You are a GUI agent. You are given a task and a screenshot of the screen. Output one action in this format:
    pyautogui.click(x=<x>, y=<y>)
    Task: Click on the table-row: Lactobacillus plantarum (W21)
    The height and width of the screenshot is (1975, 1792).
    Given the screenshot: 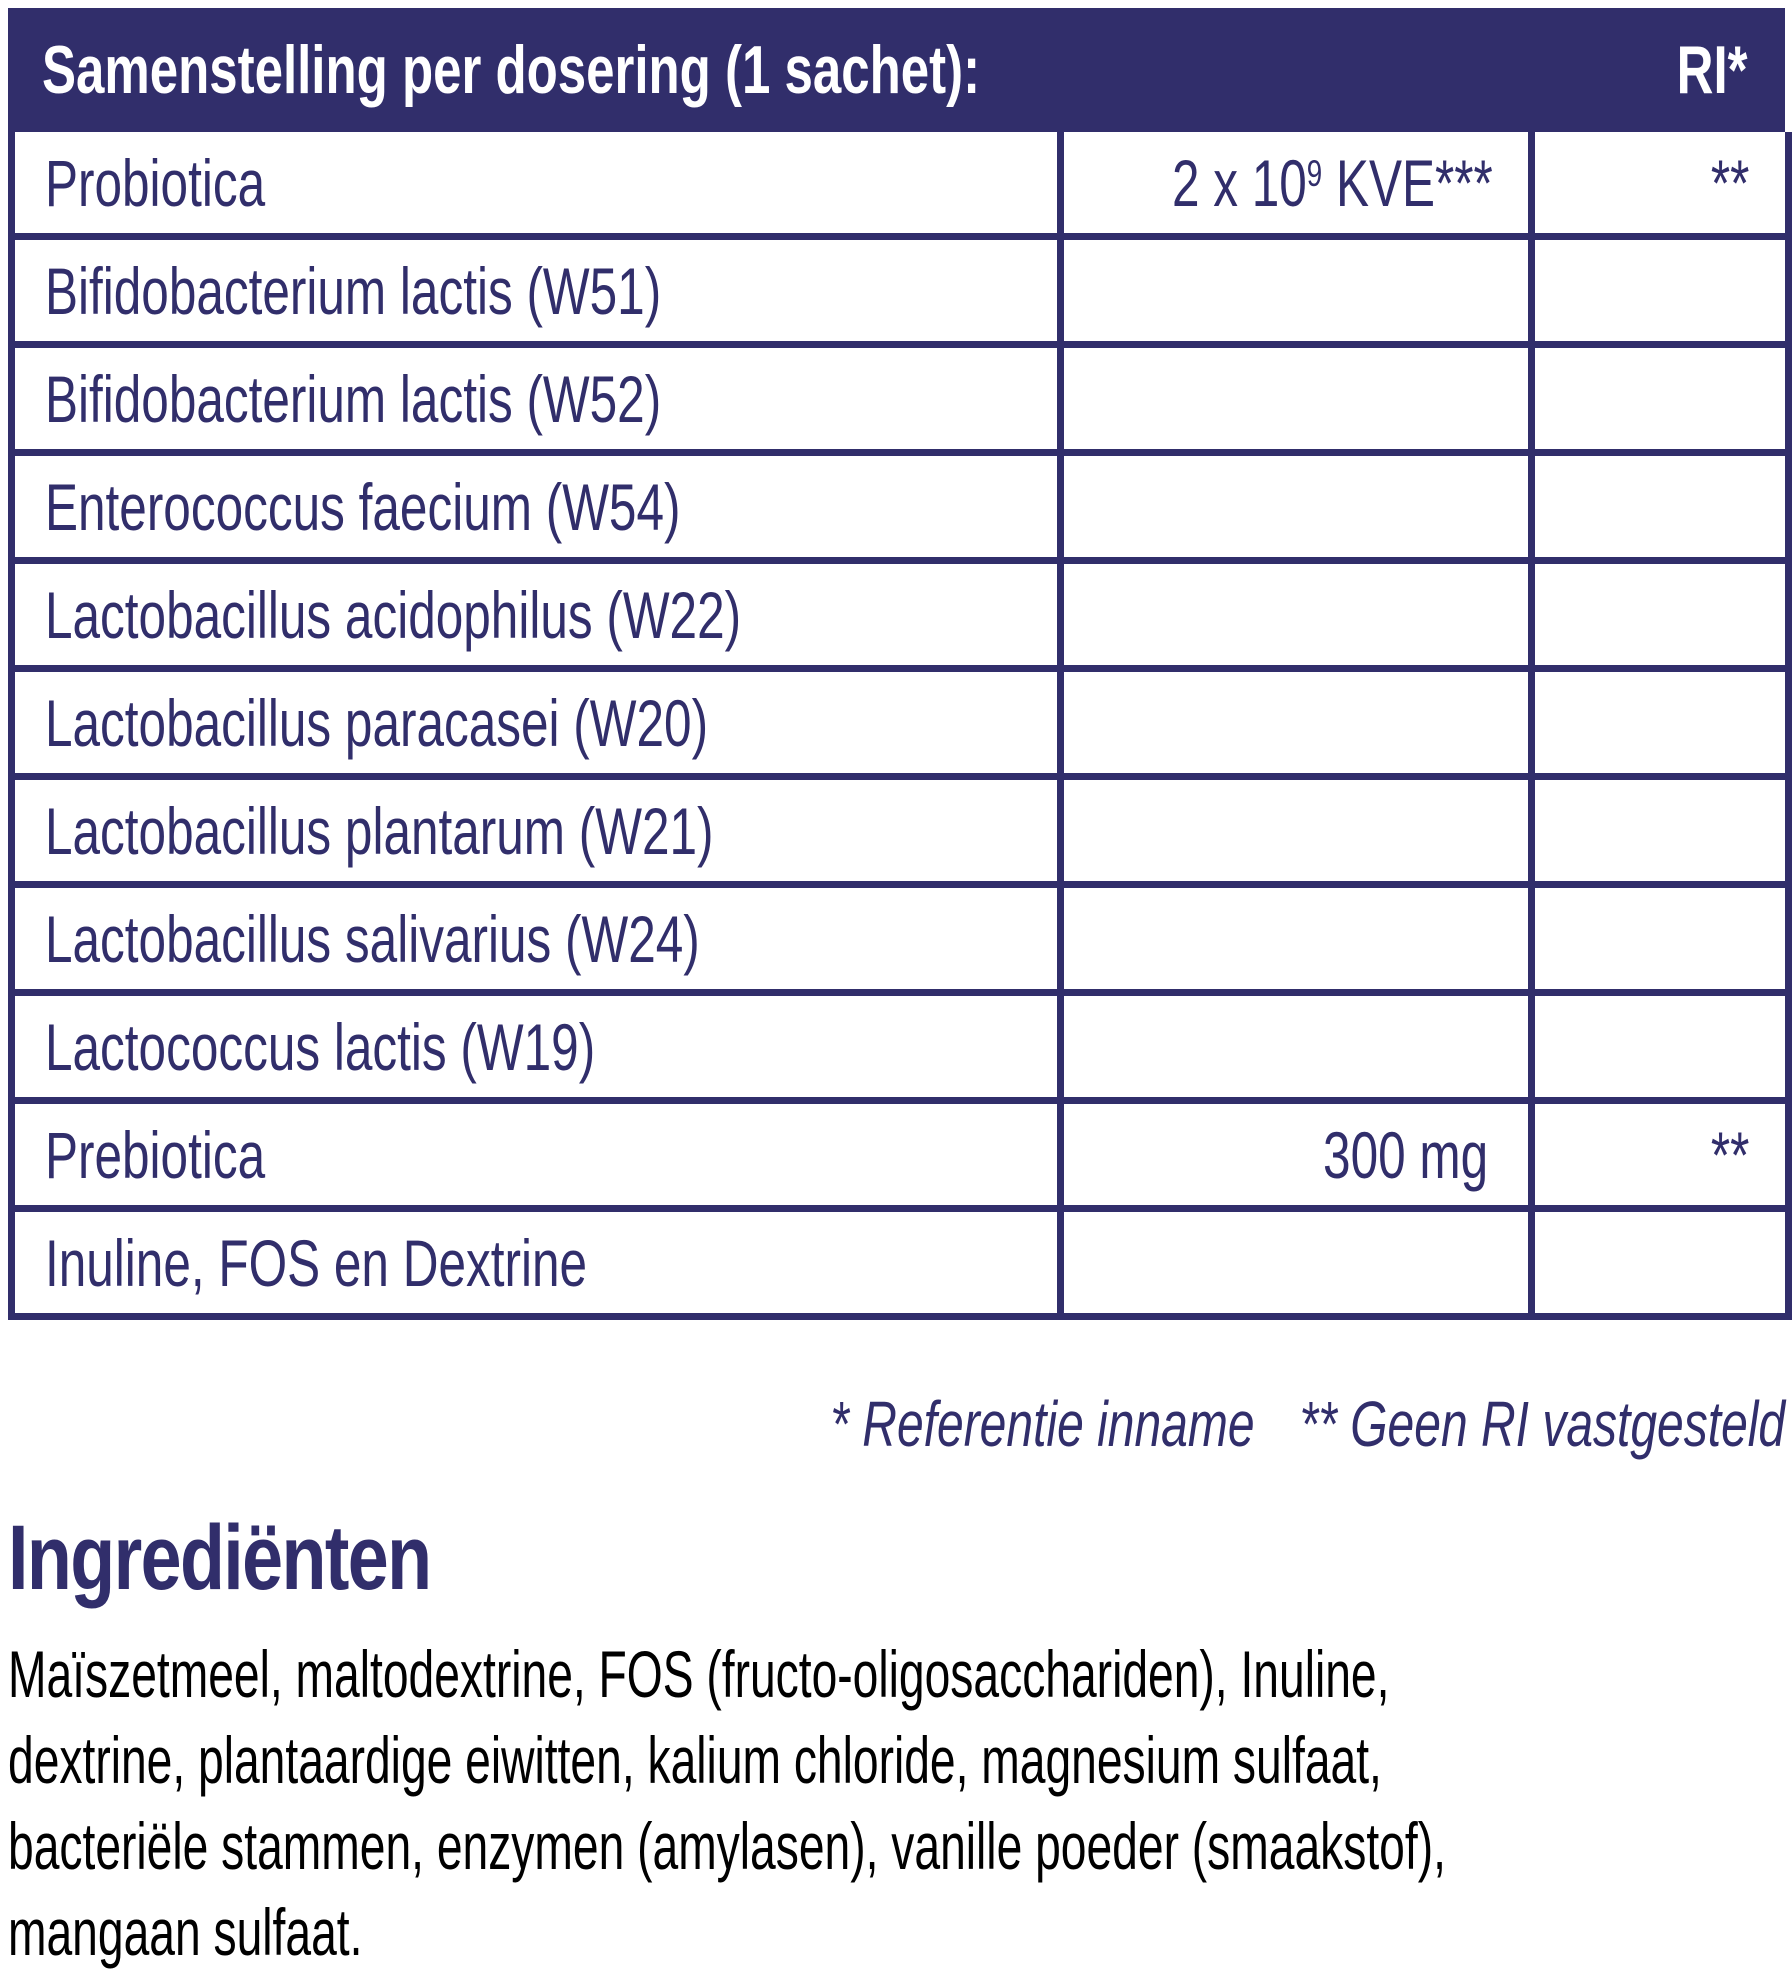 What is the action you would take?
    pyautogui.click(x=900, y=830)
    